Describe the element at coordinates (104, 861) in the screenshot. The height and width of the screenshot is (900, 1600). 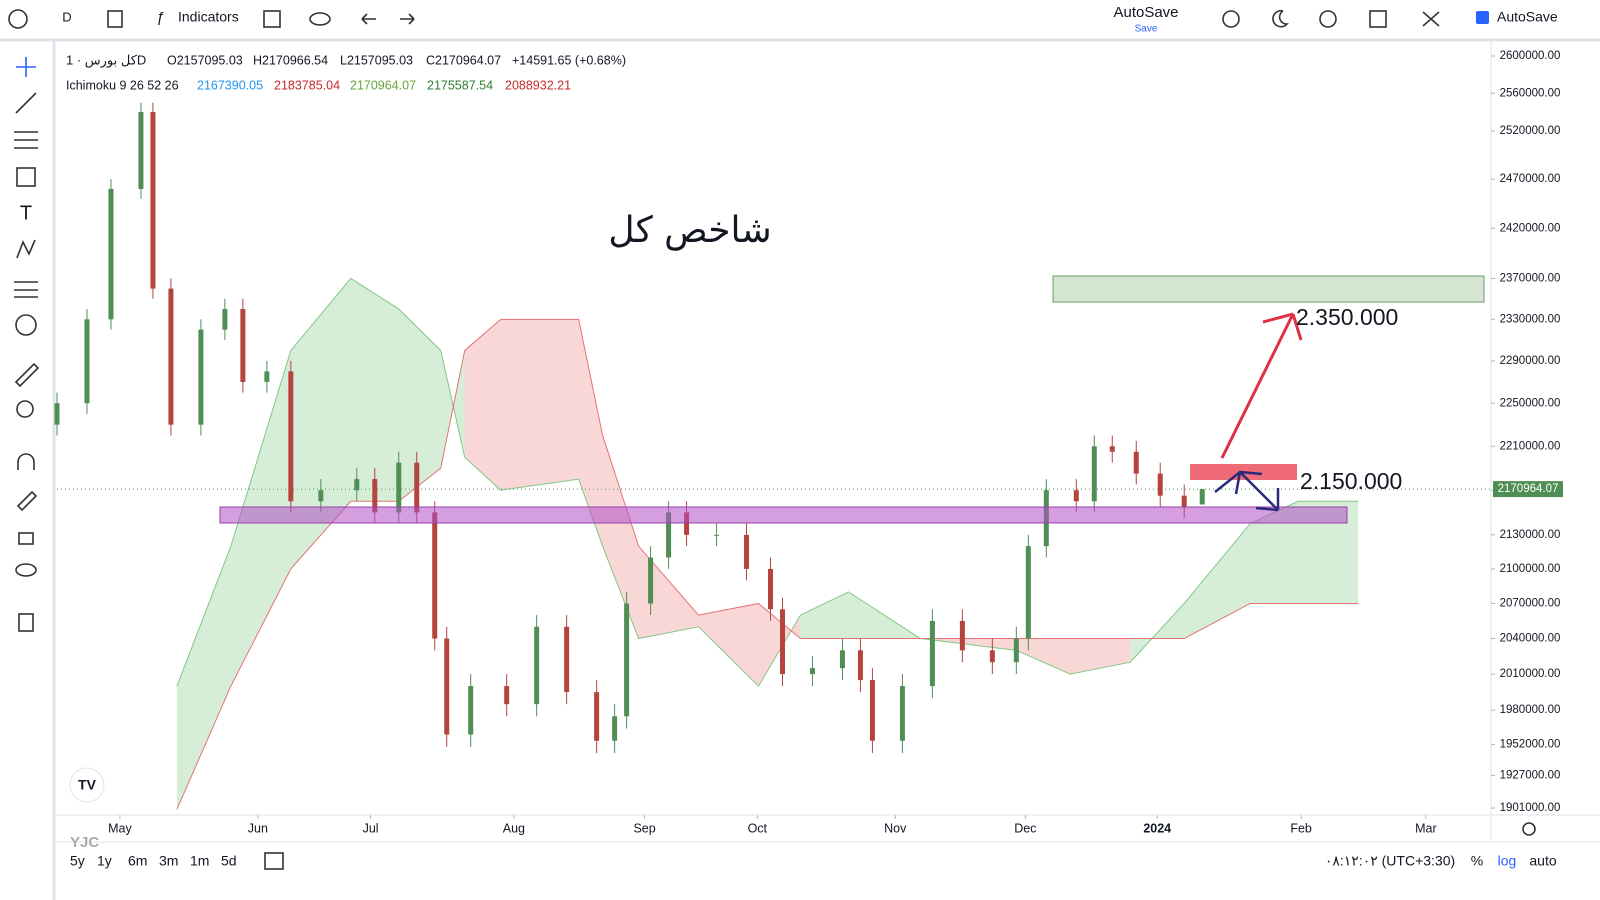
I see `range-button: 1y` at that location.